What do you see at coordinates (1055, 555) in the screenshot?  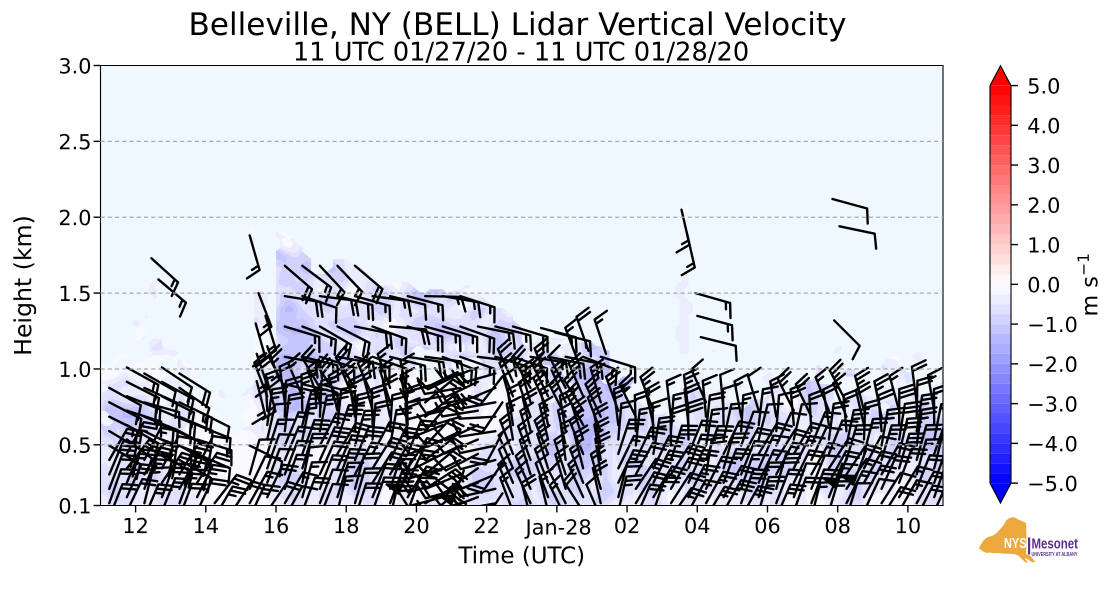 I see `svg-text: UNIVERSITY AT ALBANY` at bounding box center [1055, 555].